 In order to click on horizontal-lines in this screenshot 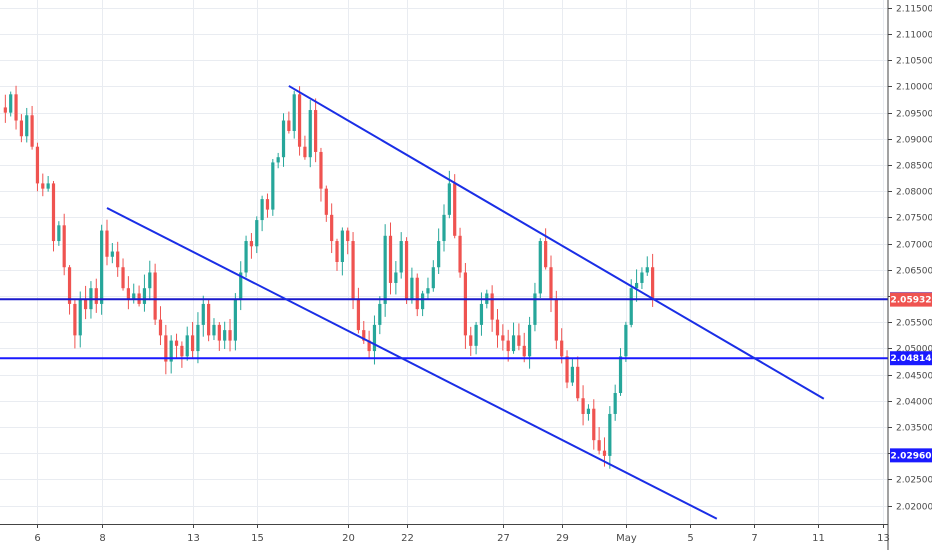, I will do `click(444, 329)`.